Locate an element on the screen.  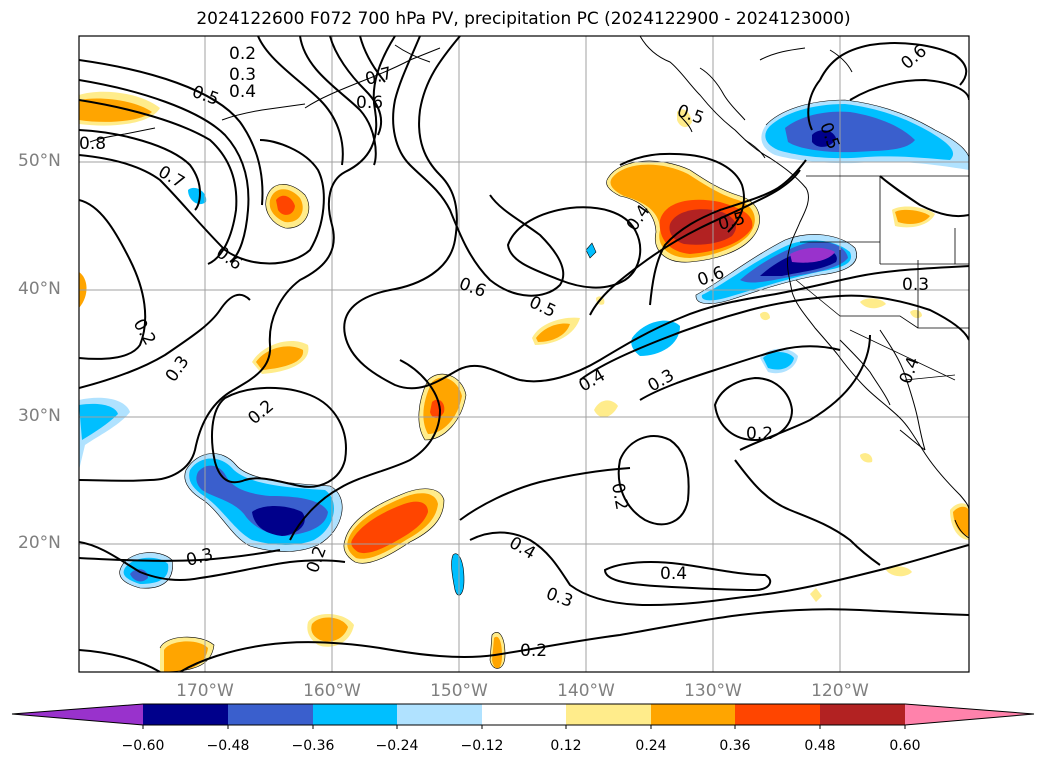
colorbar-tick-label: 0.60 is located at coordinates (905, 746).